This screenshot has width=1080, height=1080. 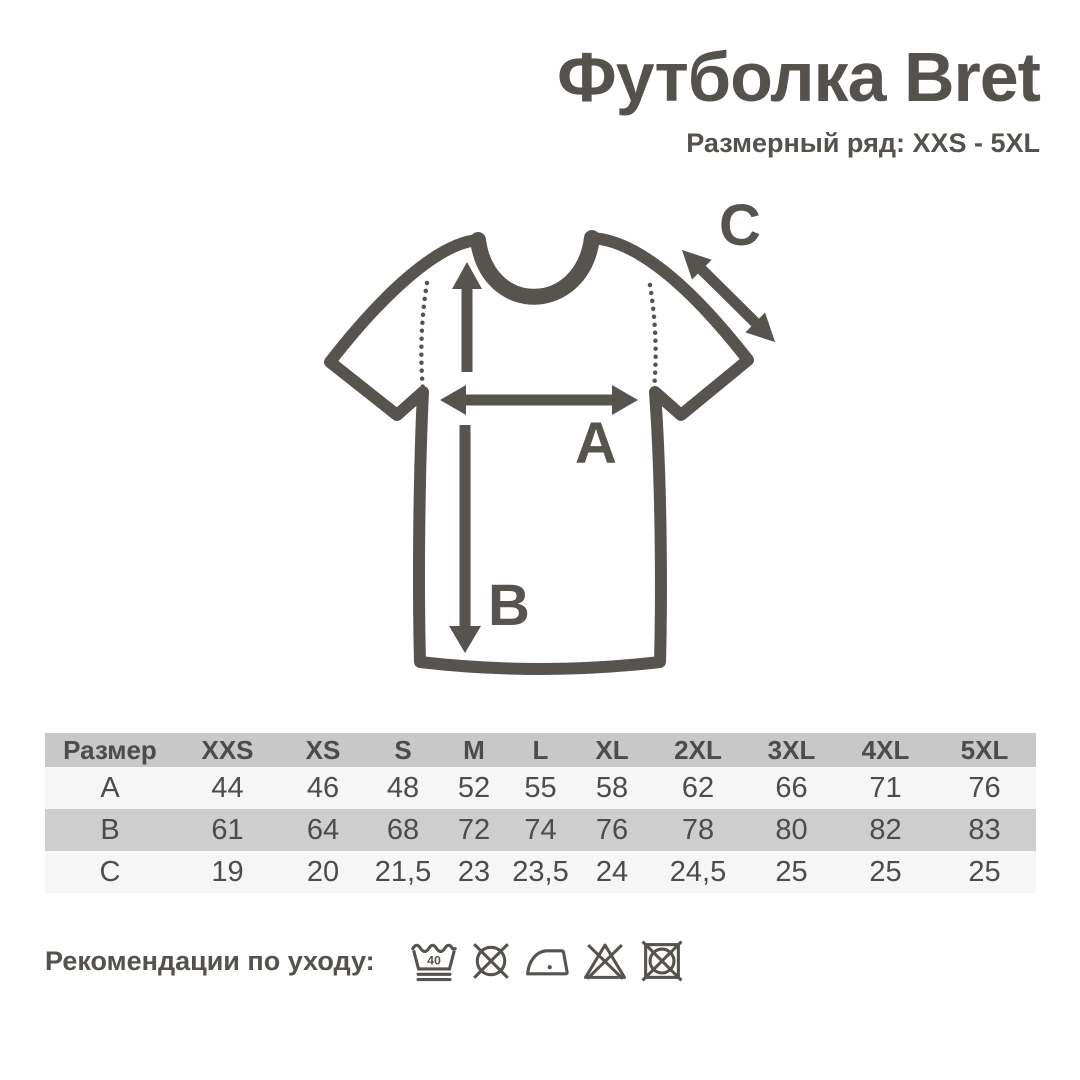 I want to click on cell: 44, so click(x=227, y=787).